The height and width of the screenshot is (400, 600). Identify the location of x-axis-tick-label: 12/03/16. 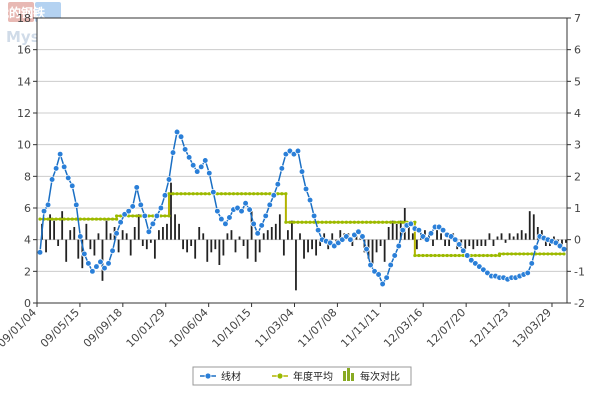
(403, 328).